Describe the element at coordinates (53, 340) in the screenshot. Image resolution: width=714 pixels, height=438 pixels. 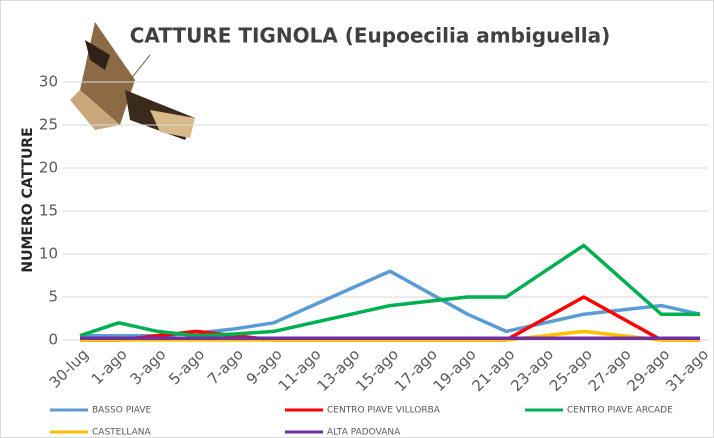
I see `y-tick-label: 0` at that location.